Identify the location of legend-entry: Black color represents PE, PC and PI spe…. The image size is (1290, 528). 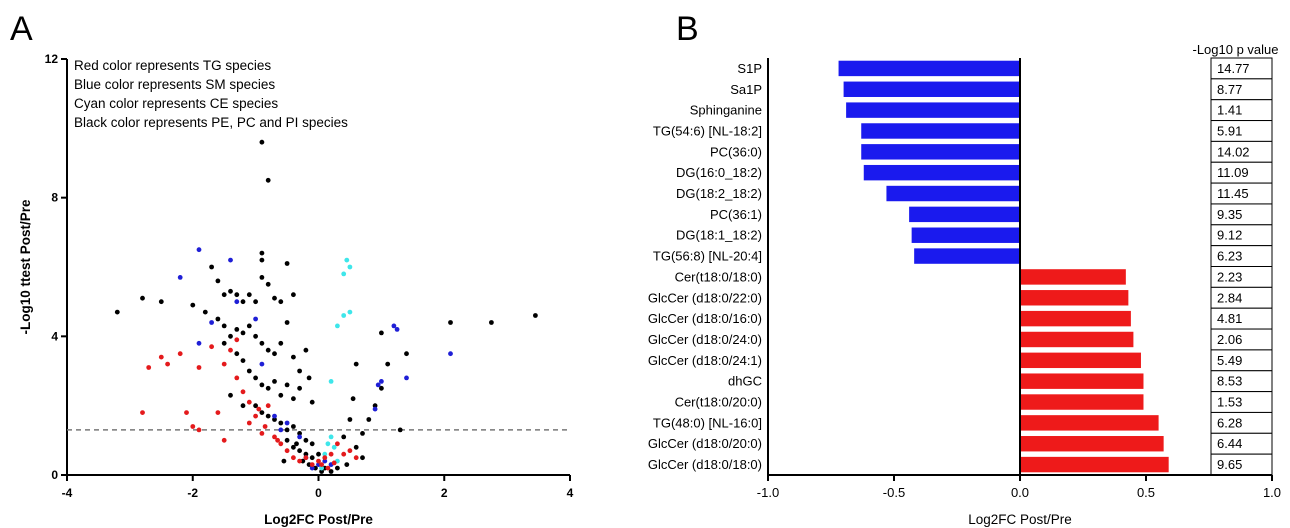
(211, 122).